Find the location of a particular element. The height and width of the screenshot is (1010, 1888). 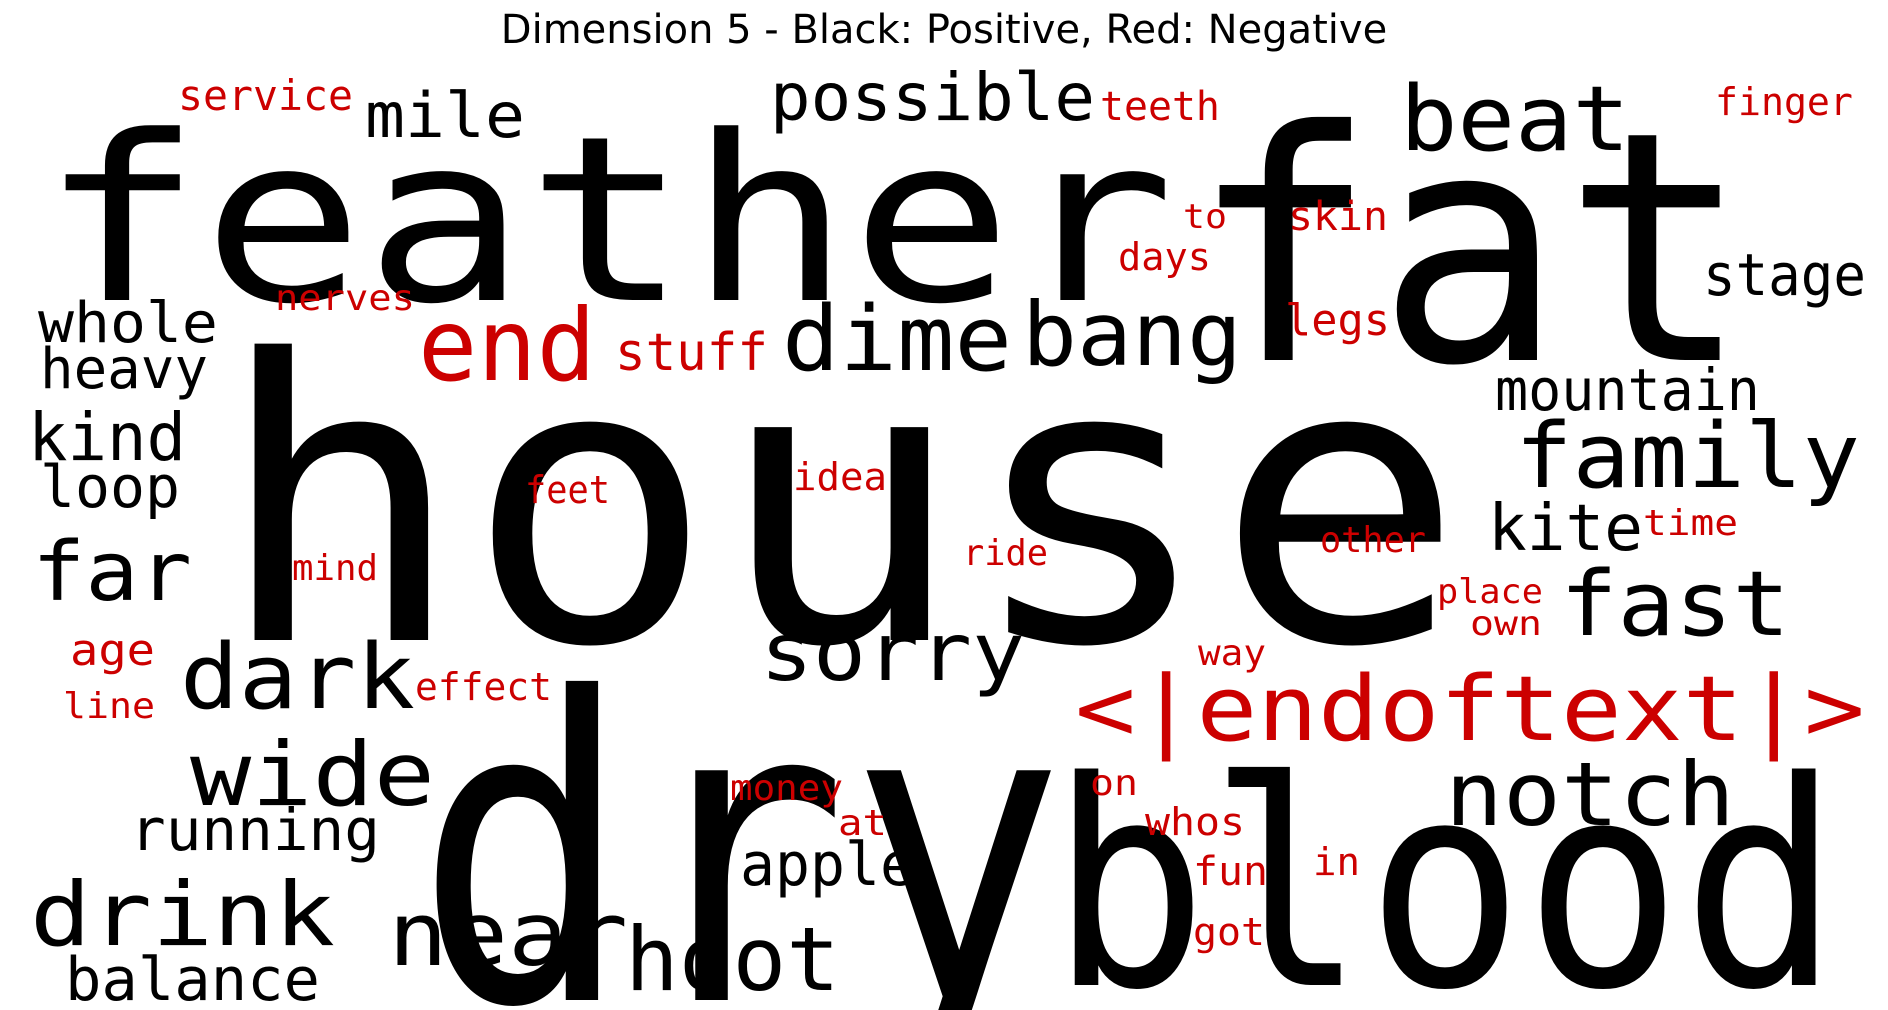

word-hoot: hoot is located at coordinates (732, 959).